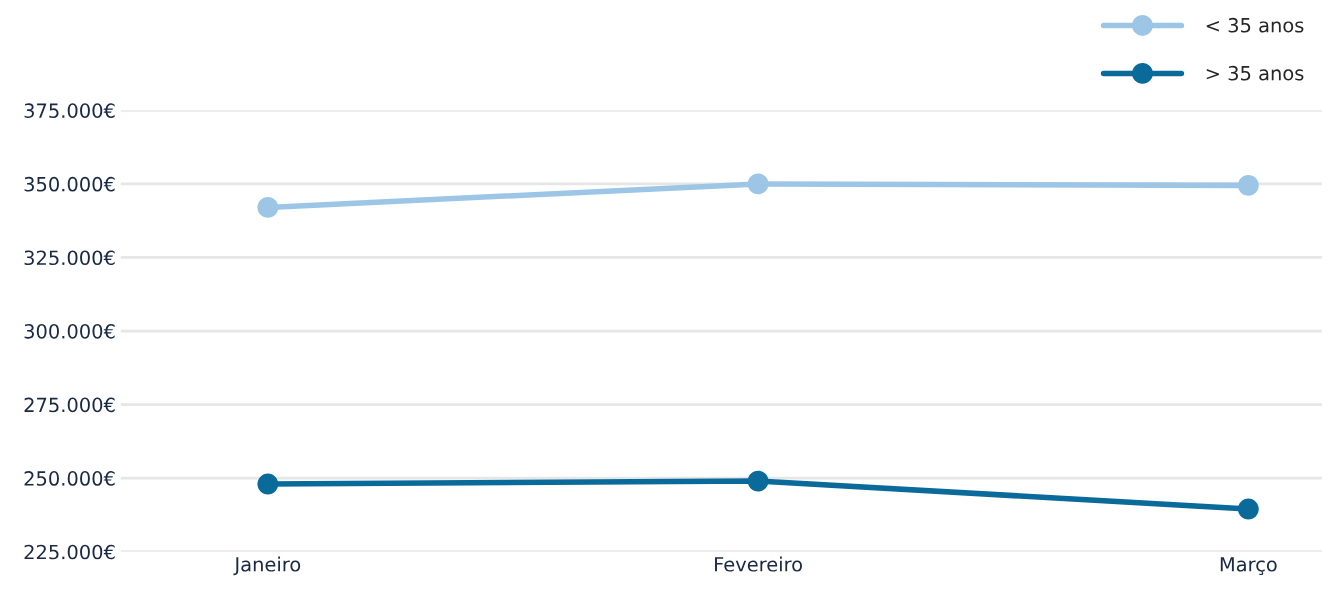  Describe the element at coordinates (1248, 566) in the screenshot. I see `x-tick-label: Março` at that location.